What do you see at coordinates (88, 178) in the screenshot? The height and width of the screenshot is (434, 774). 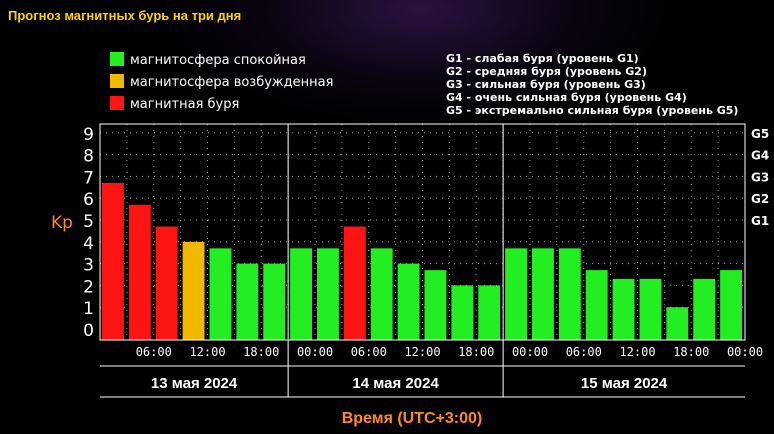 I see `y-tick-label: 7` at bounding box center [88, 178].